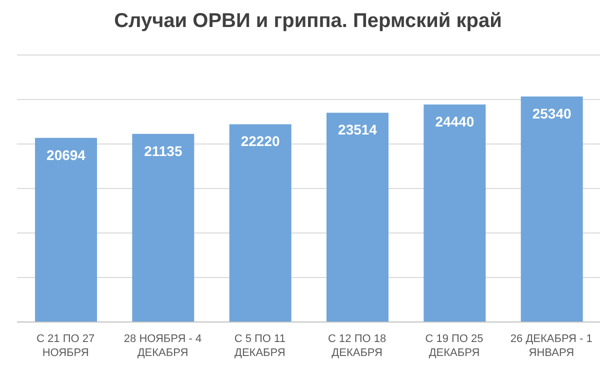 This screenshot has height=369, width=616. What do you see at coordinates (308, 21) in the screenshot?
I see `chart-title: Случаи ОРВИ и гриппа. Пермский край` at bounding box center [308, 21].